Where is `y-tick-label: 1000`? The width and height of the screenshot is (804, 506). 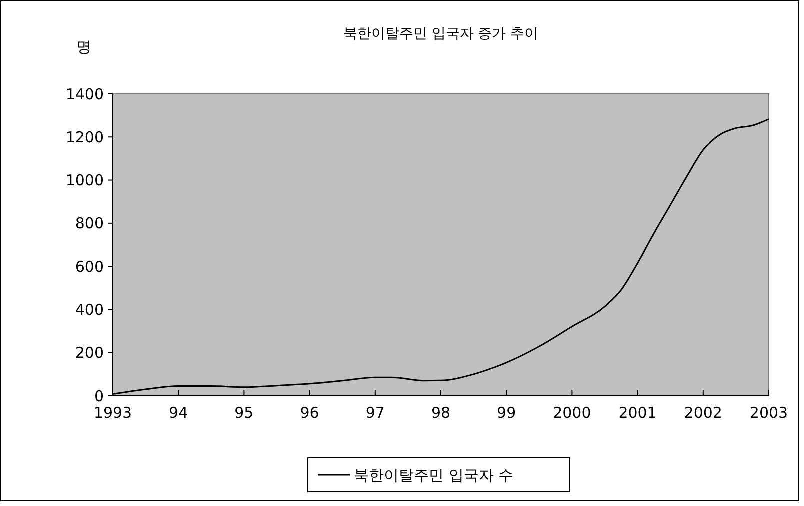
y-tick-label: 1000 is located at coordinates (85, 181).